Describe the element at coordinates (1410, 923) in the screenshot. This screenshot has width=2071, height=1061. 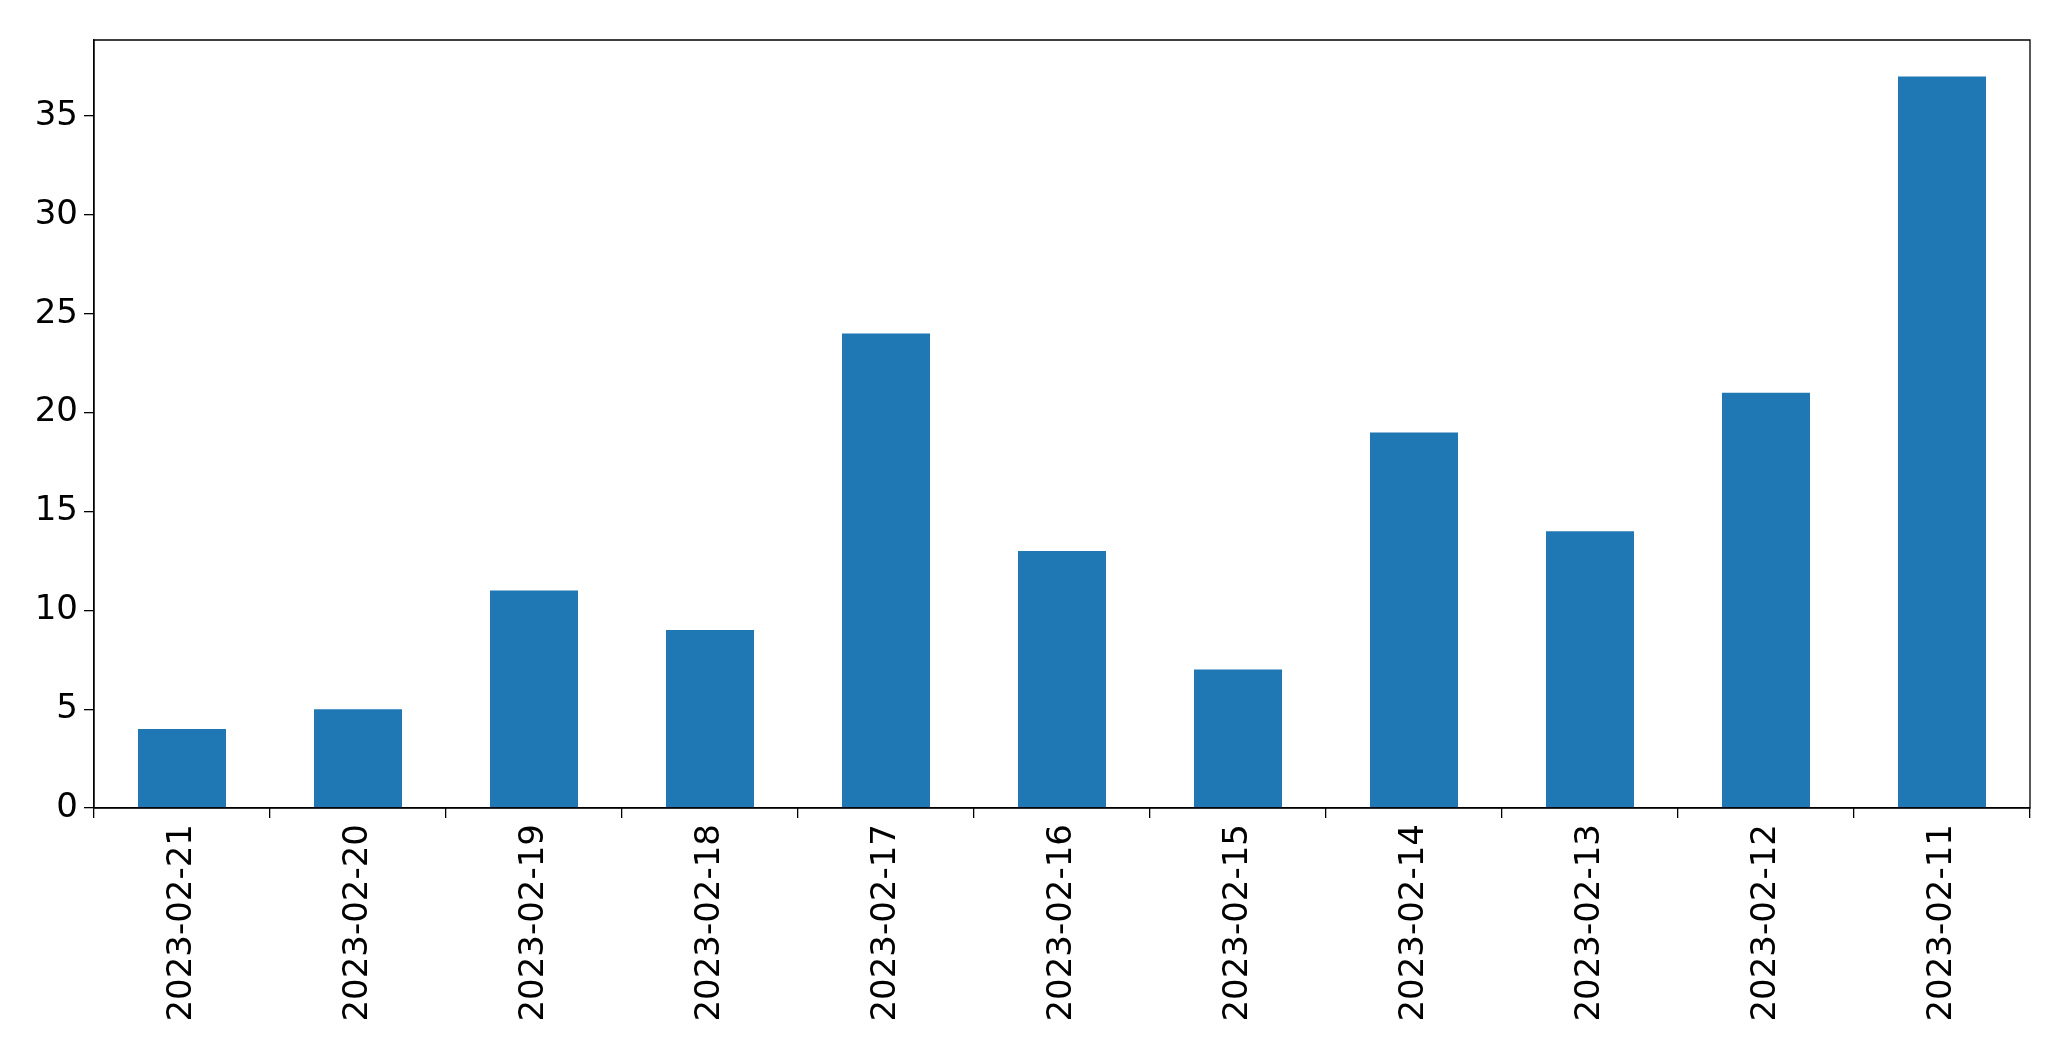
I see `x-tick-label: 2023-02-14` at that location.